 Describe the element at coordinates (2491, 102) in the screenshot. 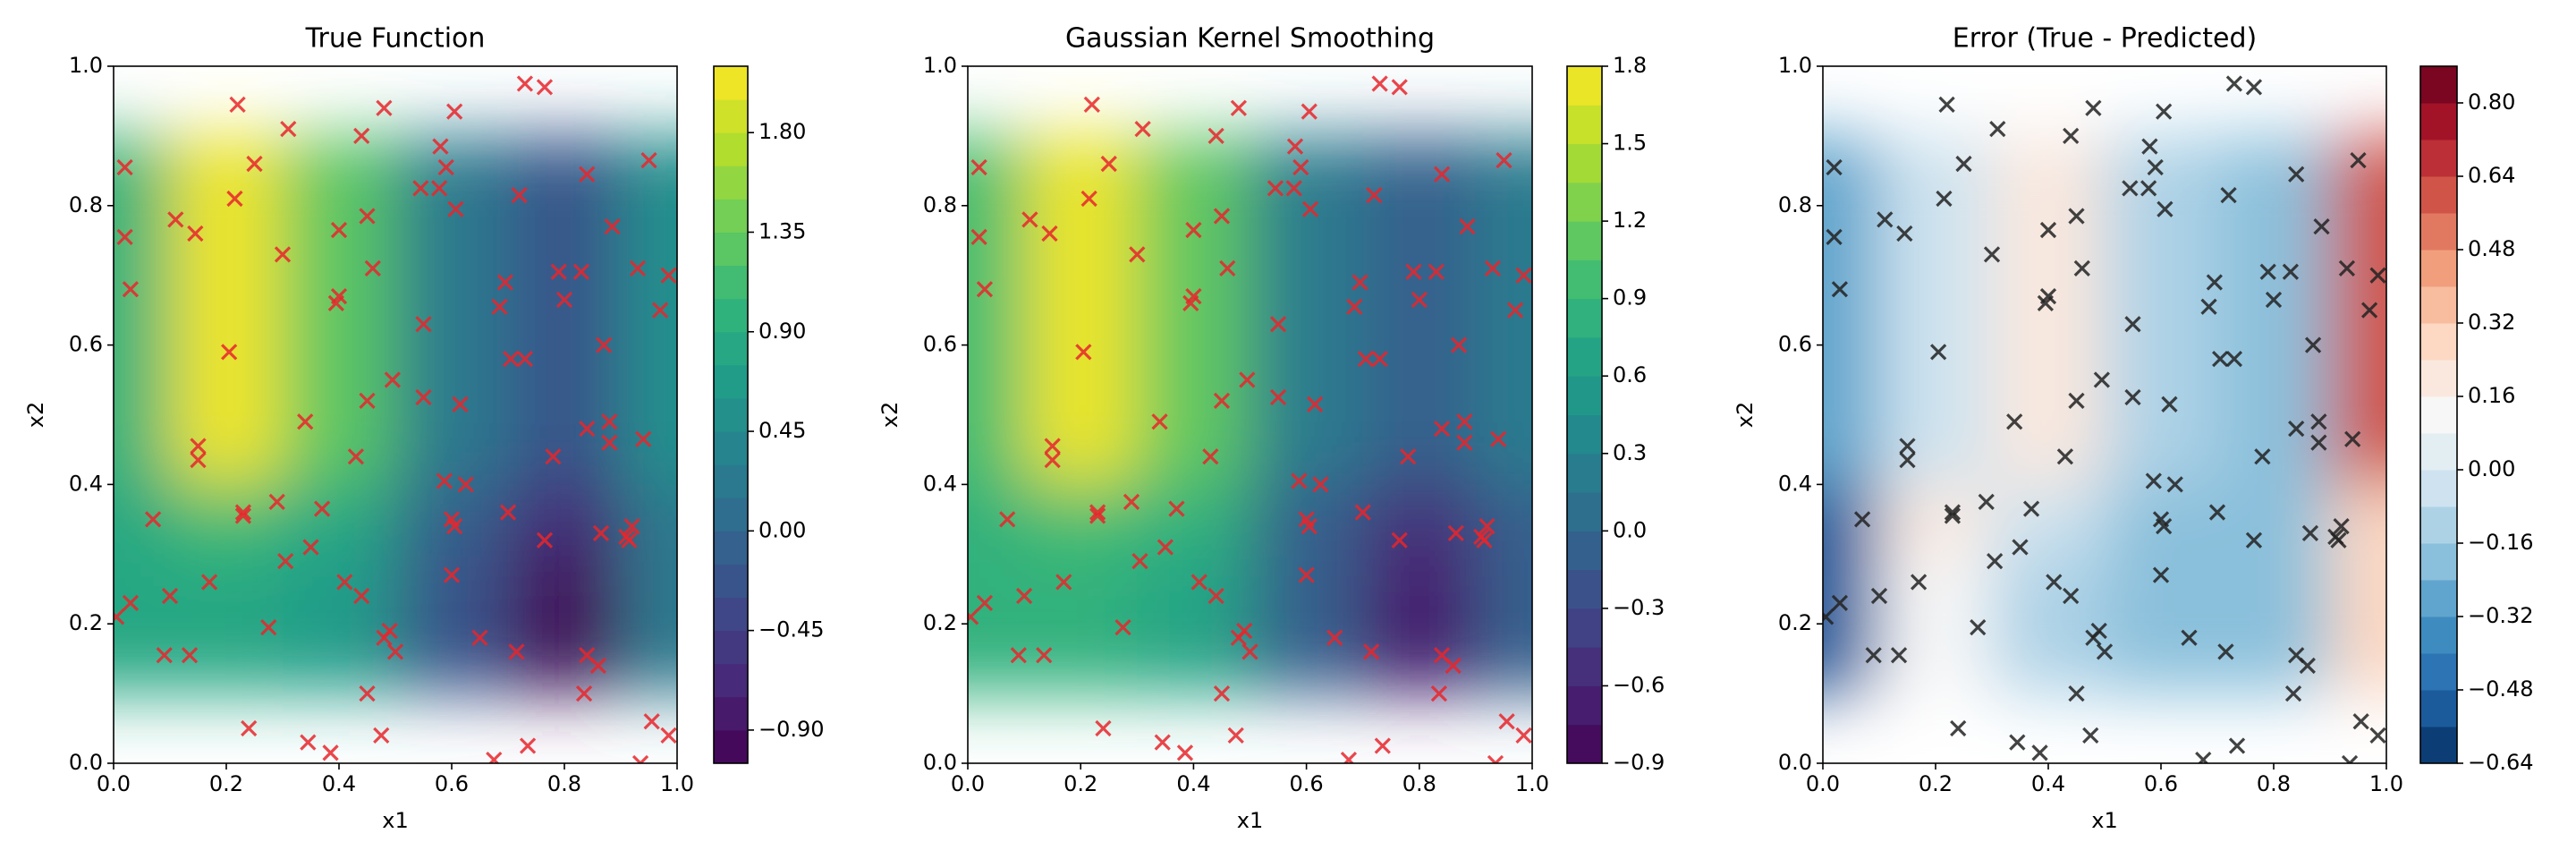

I see `colorbar-tick-label: 0.80` at that location.